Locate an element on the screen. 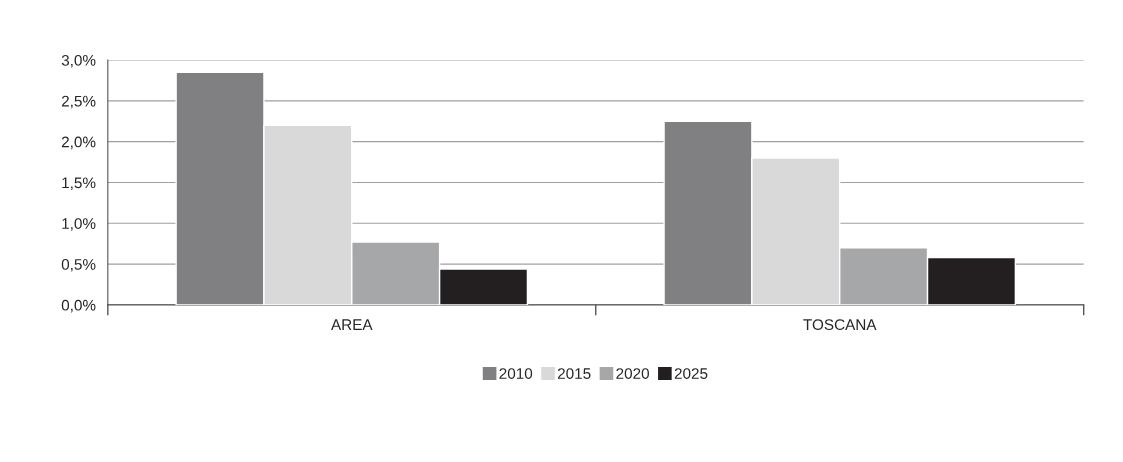 The width and height of the screenshot is (1123, 462). legend-label: 2020 is located at coordinates (632, 373).